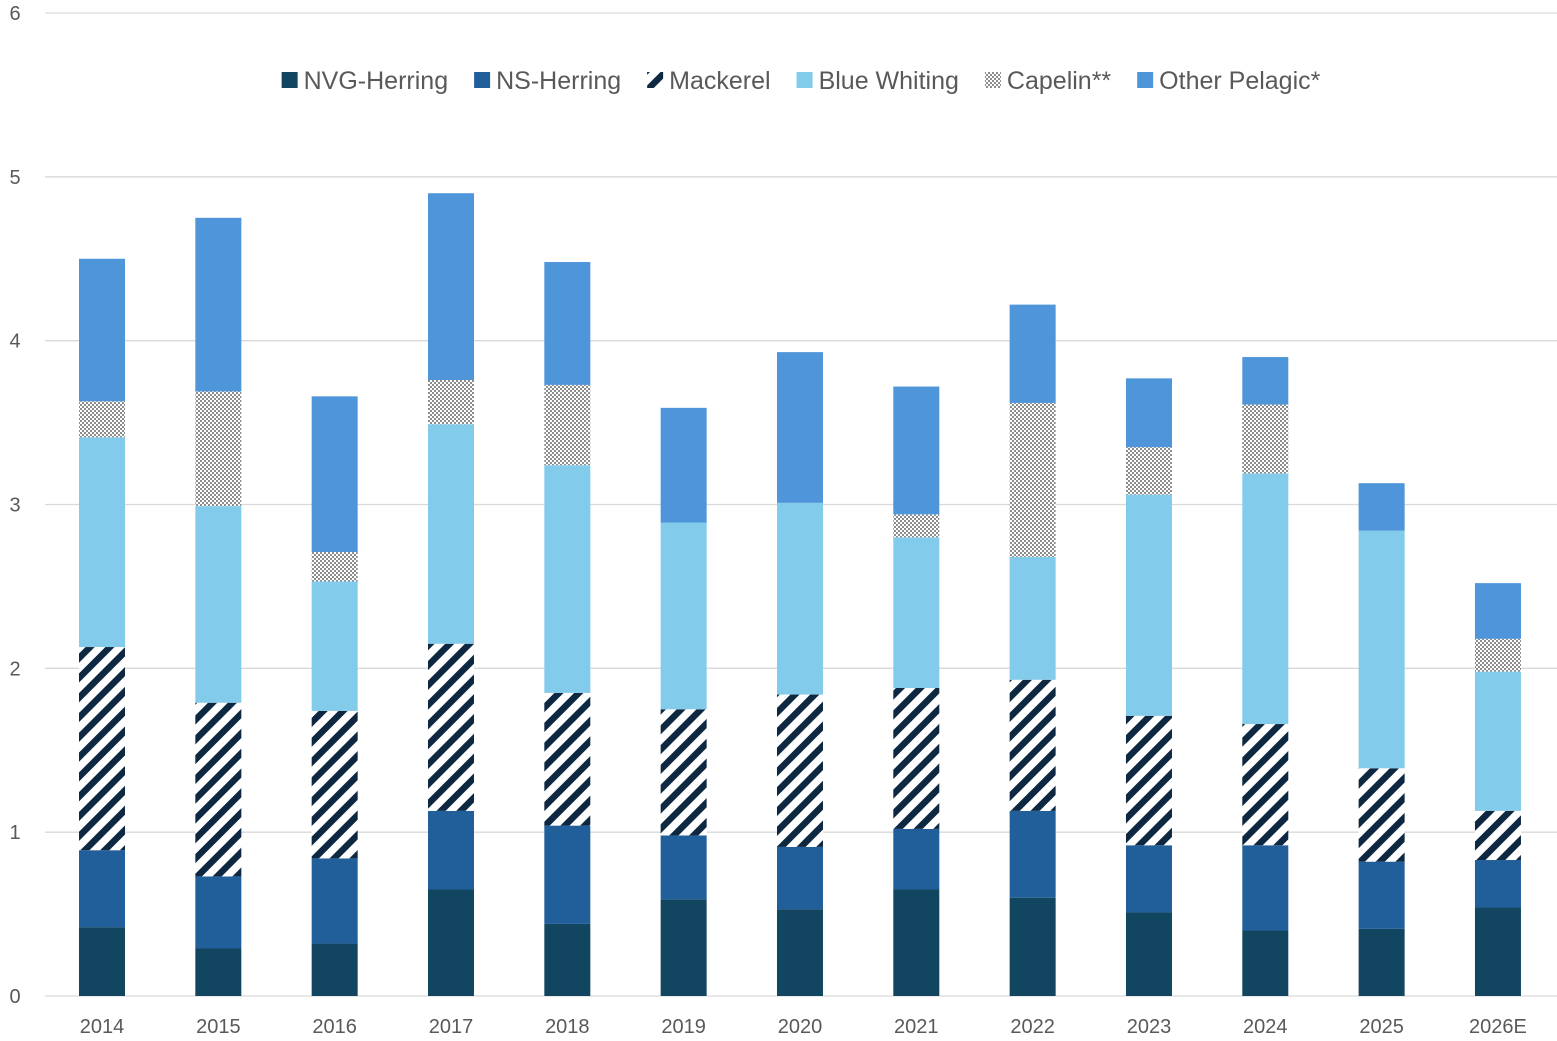 This screenshot has width=1557, height=1041. I want to click on bar-segment-ns-herring-2024, so click(1265, 888).